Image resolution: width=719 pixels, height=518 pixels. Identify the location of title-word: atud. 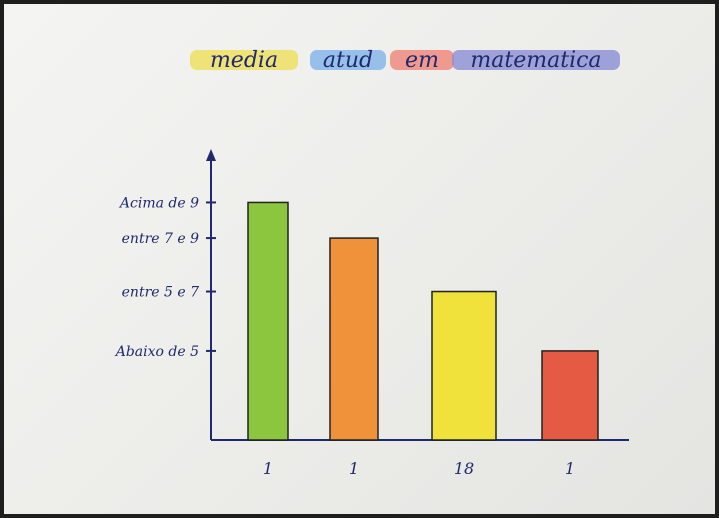
(348, 60).